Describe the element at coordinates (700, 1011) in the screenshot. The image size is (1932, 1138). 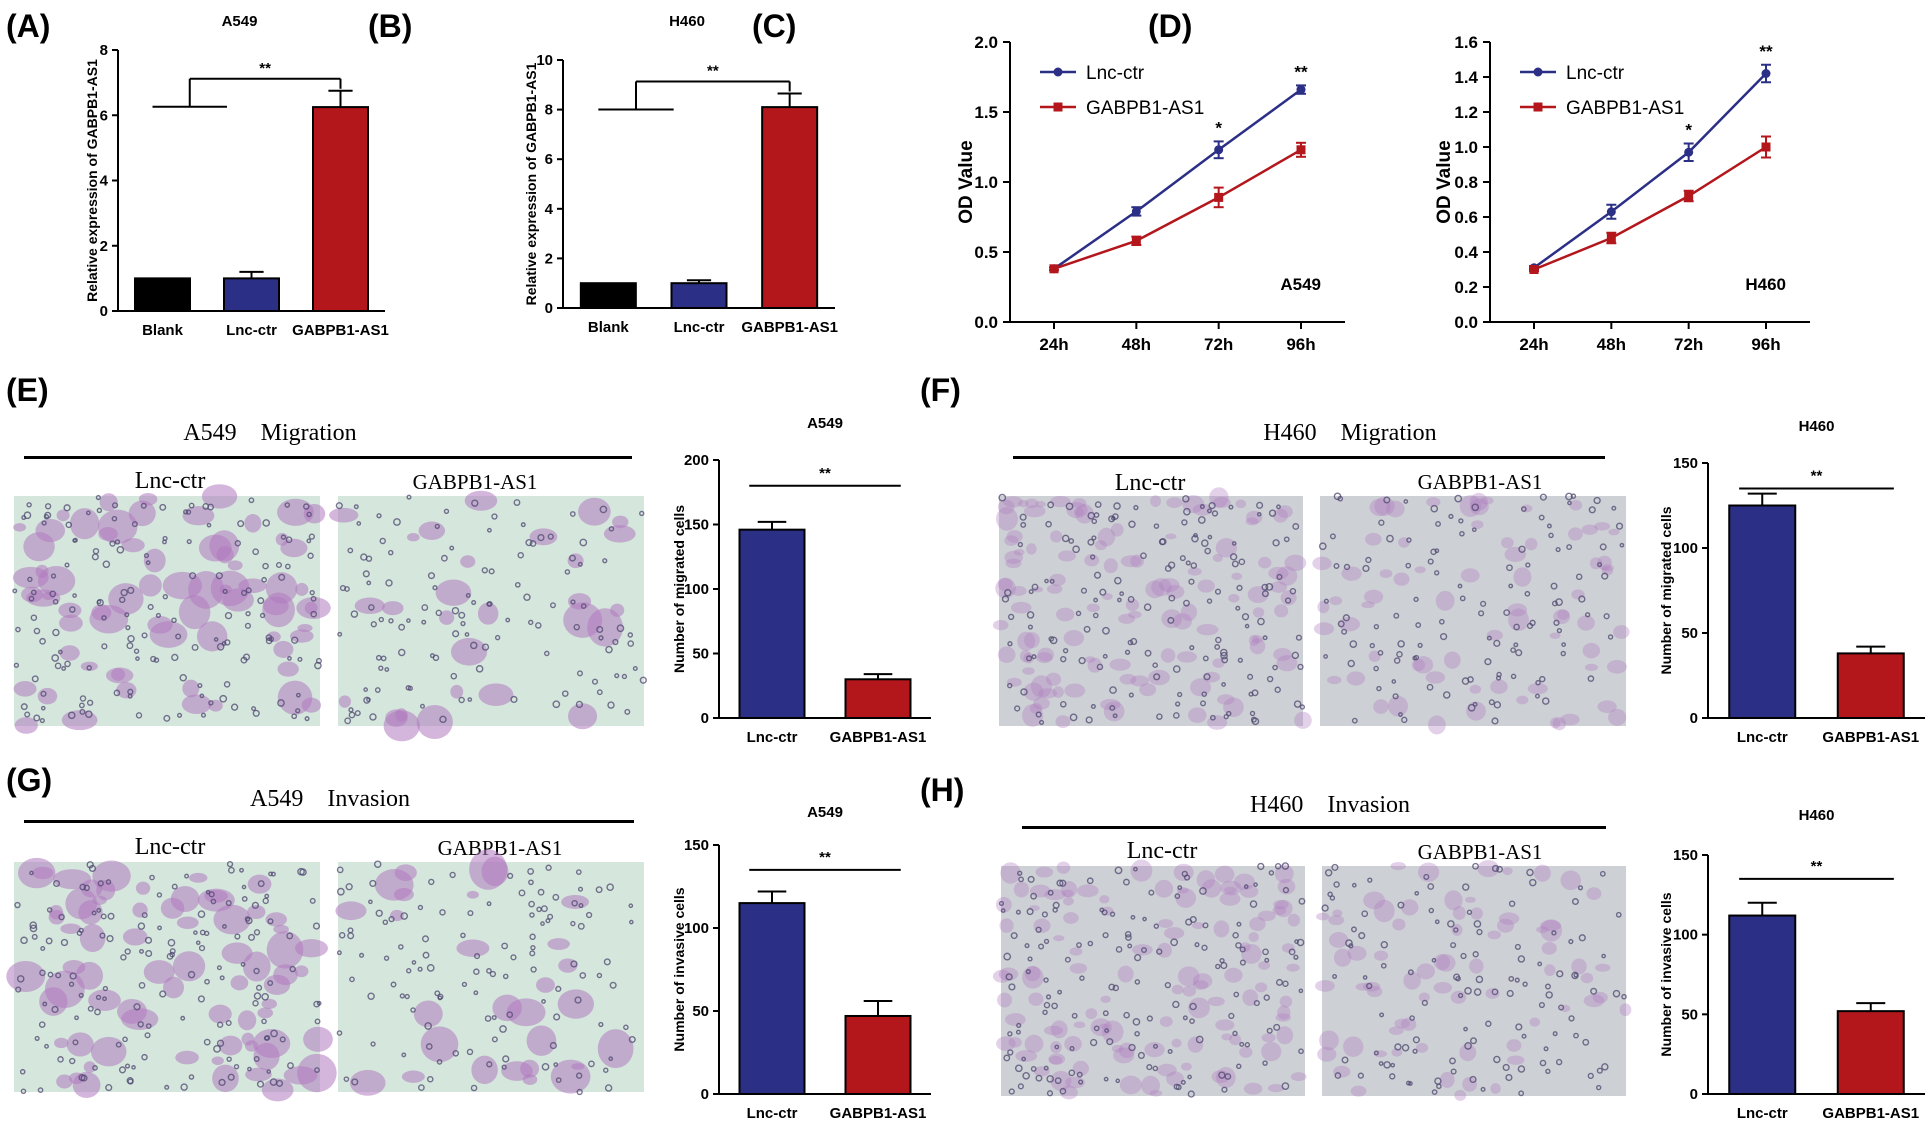
I see `y-tick-label: 50` at that location.